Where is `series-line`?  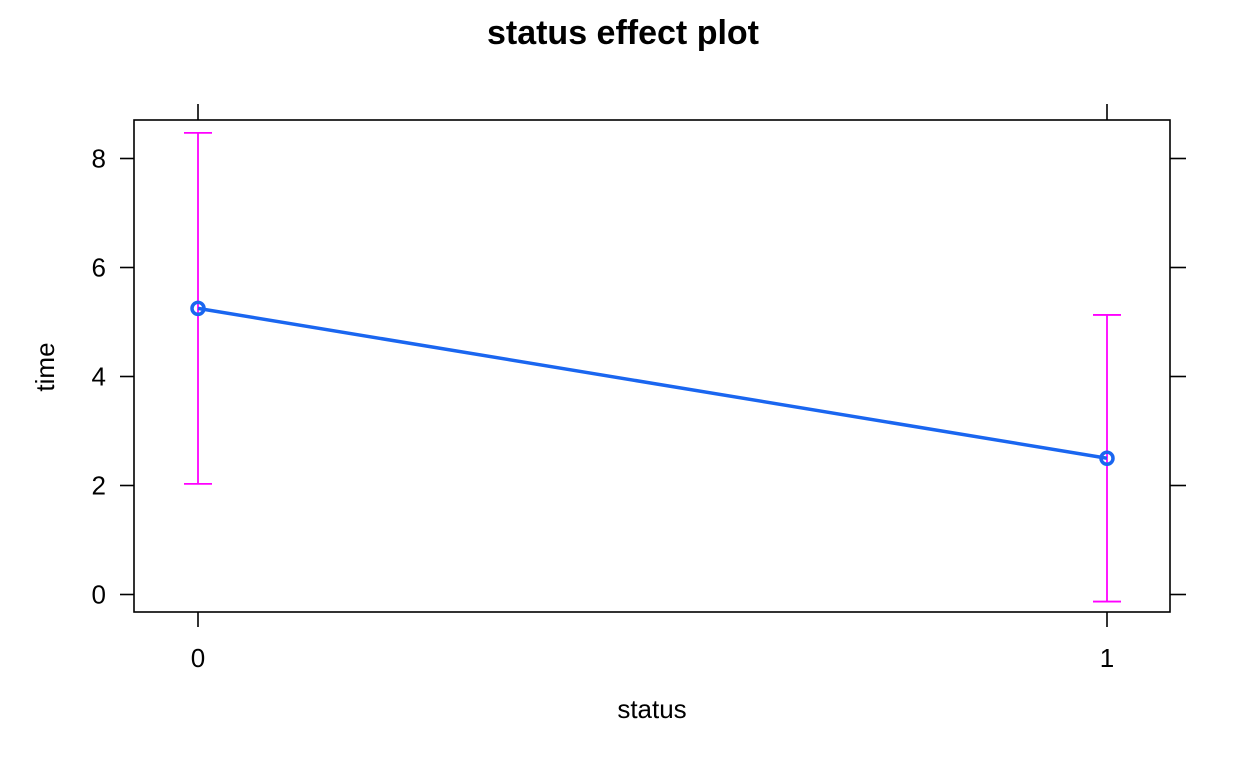 series-line is located at coordinates (652, 383).